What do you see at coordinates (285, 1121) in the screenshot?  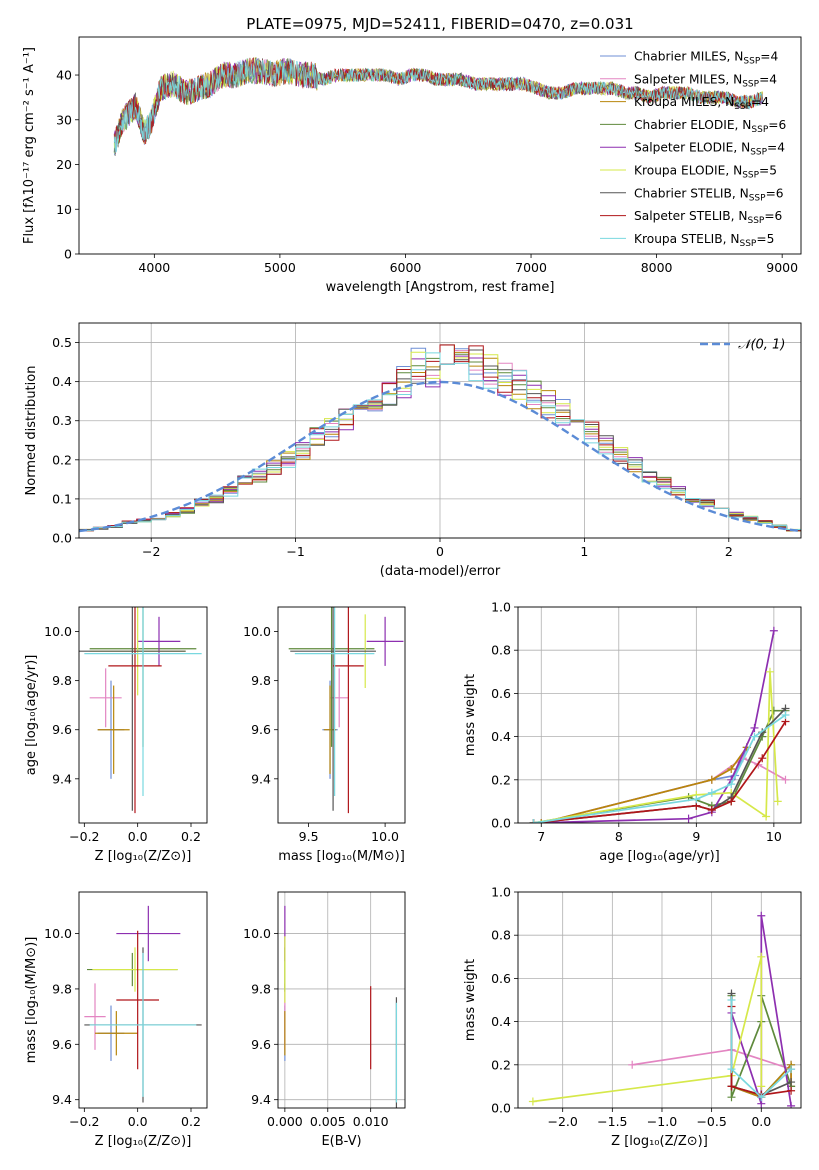 I see `x-tick-label: 0.000` at bounding box center [285, 1121].